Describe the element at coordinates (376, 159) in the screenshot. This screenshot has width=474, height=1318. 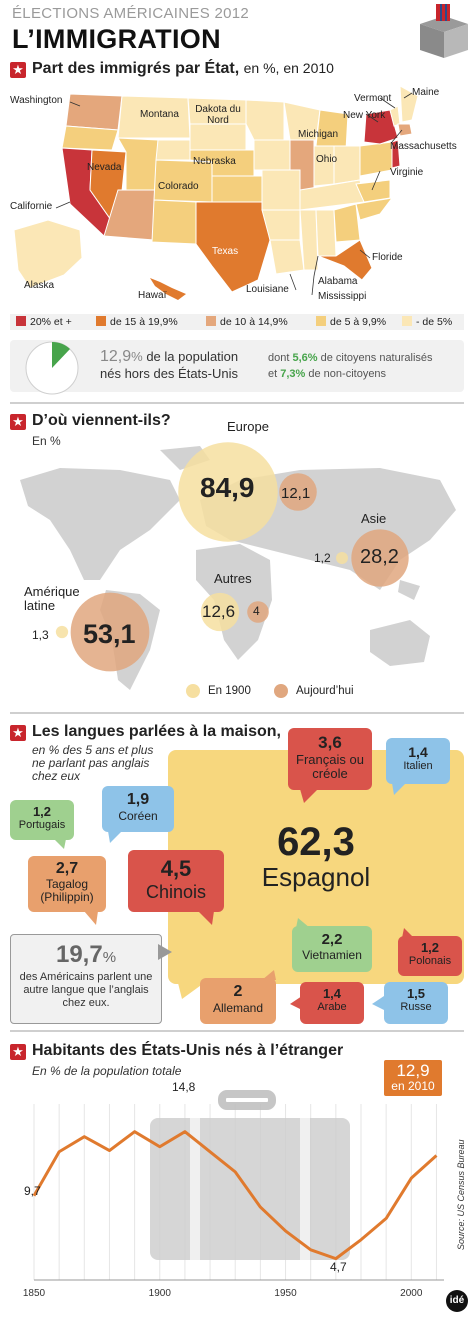
I see `state-pennsylvanie` at that location.